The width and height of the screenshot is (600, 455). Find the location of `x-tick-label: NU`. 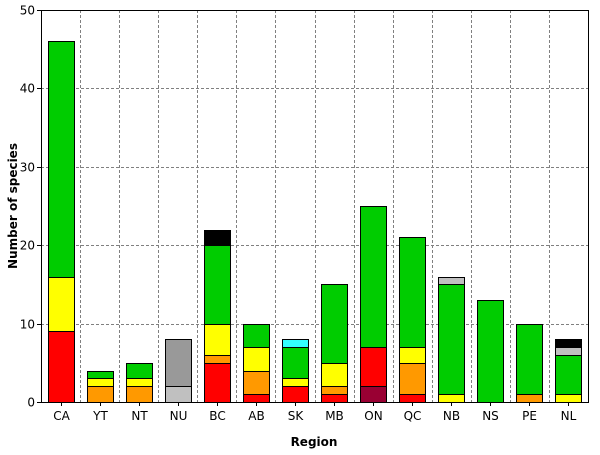

x-tick-label: NU is located at coordinates (179, 416).